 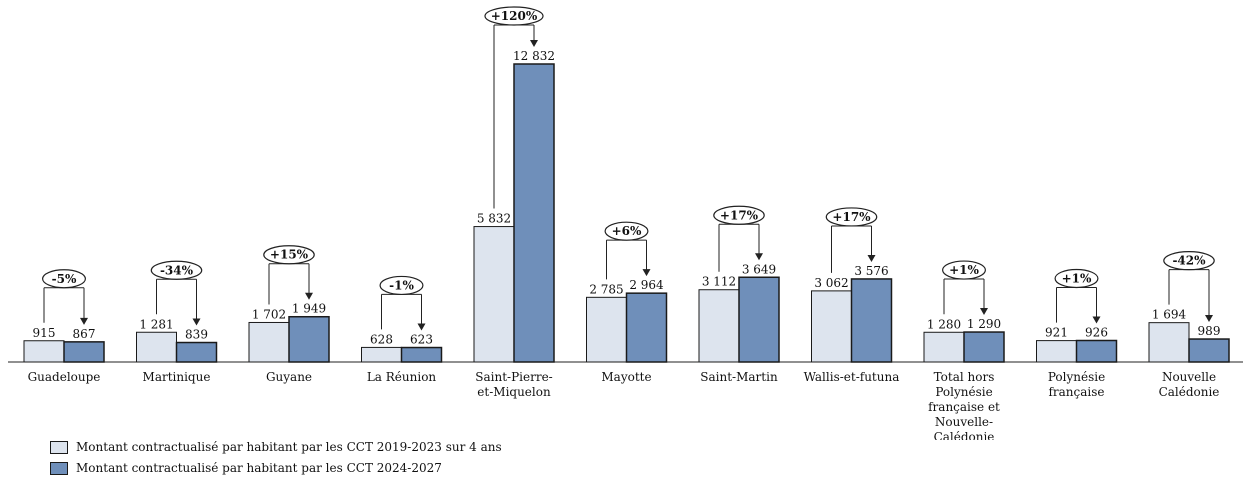 What do you see at coordinates (1076, 392) in the screenshot?
I see `category-label: française` at bounding box center [1076, 392].